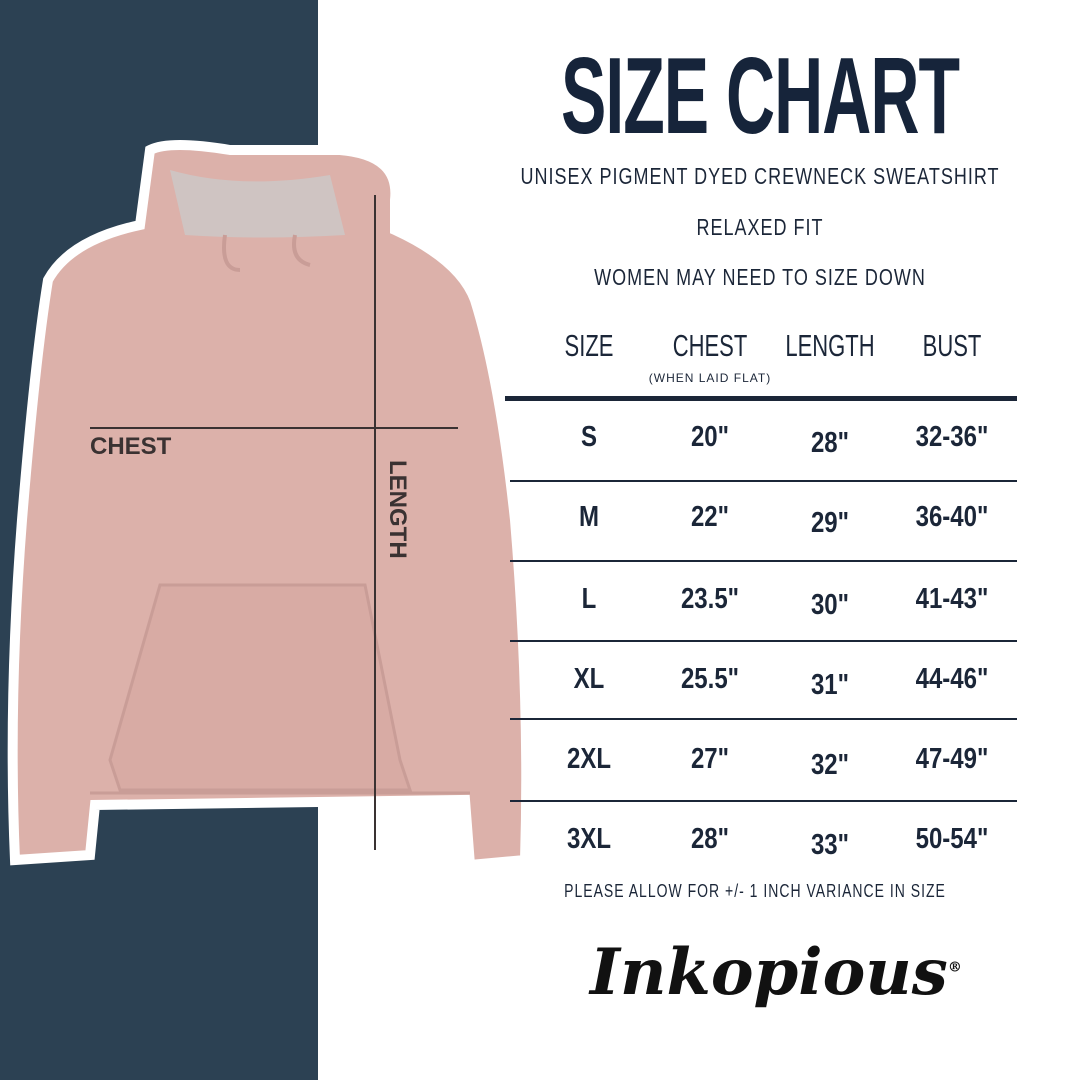  What do you see at coordinates (710, 839) in the screenshot?
I see `cell-chest: 28"` at bounding box center [710, 839].